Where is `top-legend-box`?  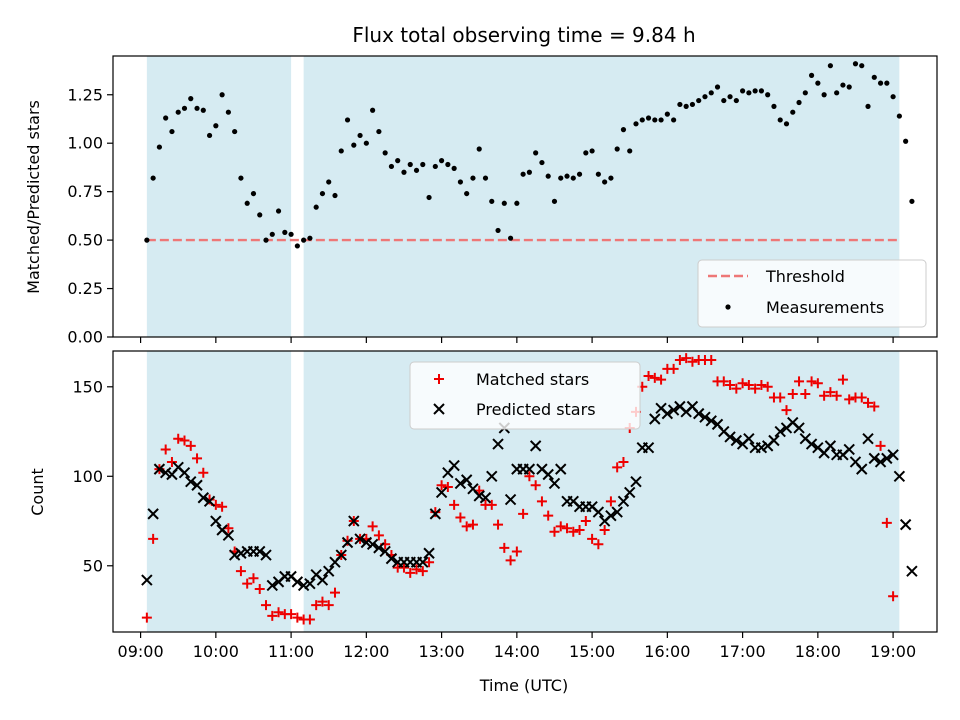
top-legend-box is located at coordinates (812, 293).